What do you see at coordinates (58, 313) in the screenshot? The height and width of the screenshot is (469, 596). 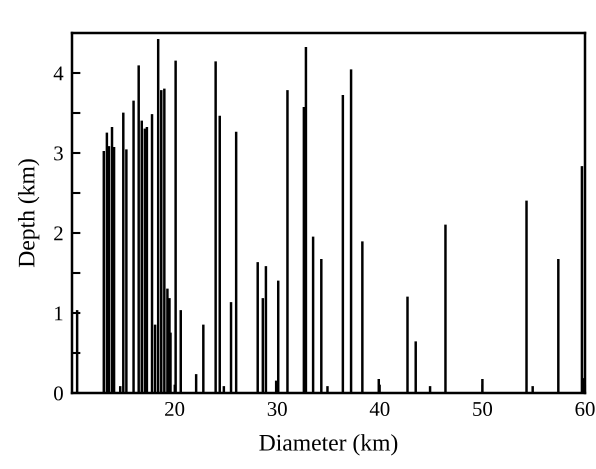 I see `y-tick-label: 1` at bounding box center [58, 313].